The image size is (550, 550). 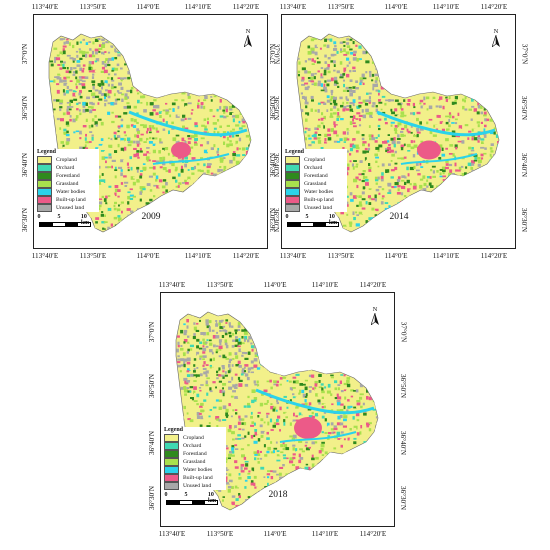 I want to click on north-arrow: N, so click(x=496, y=37).